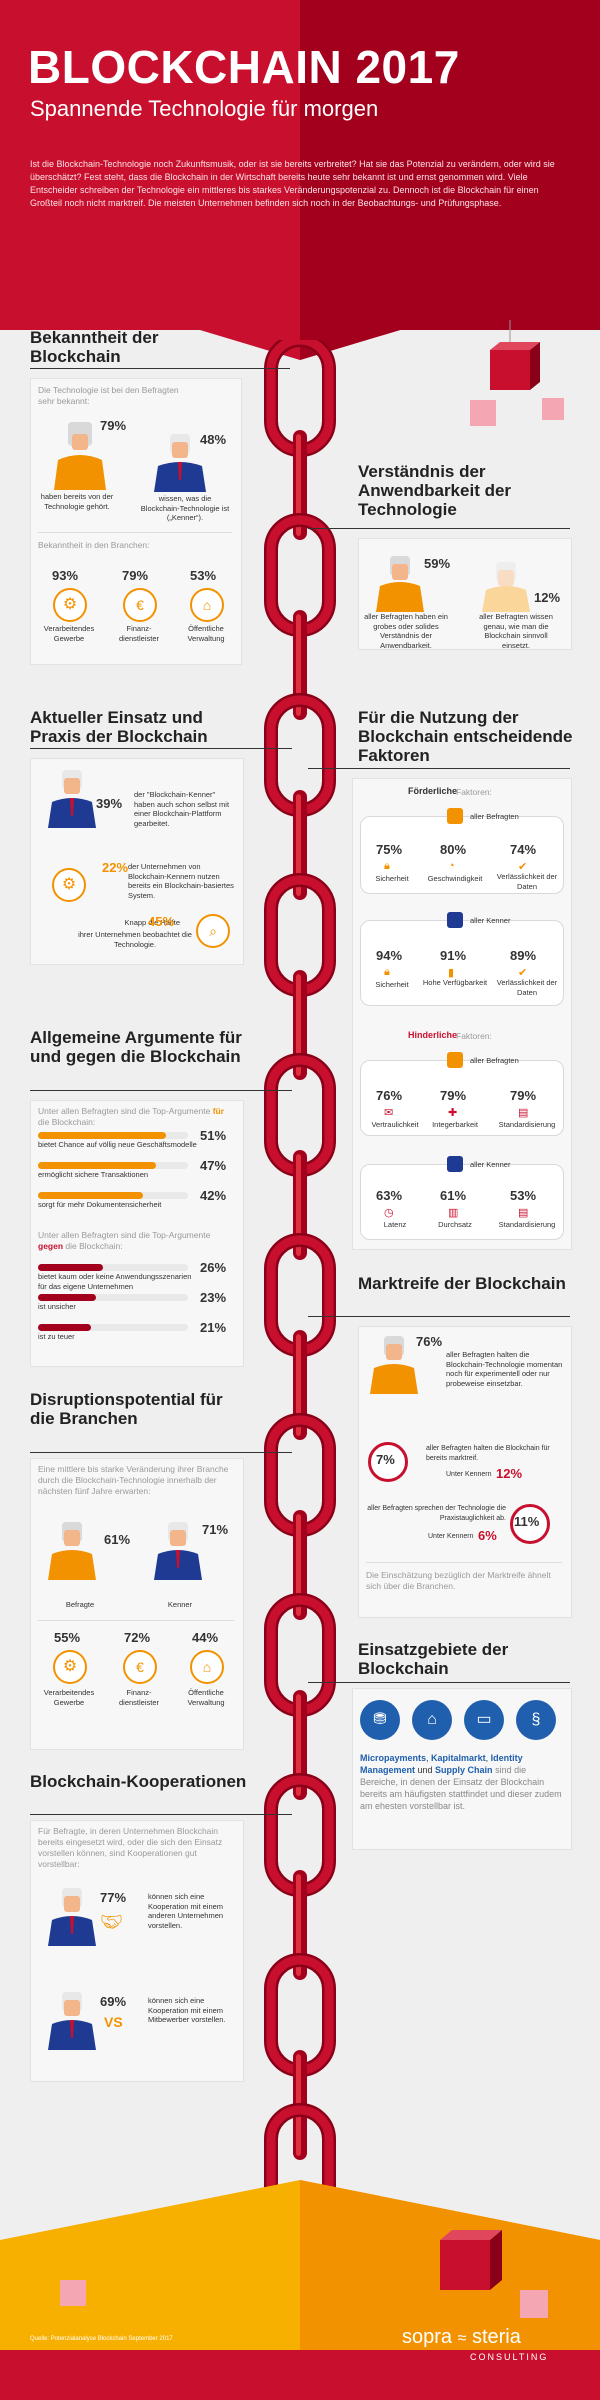 This screenshot has width=600, height=2400. I want to click on highlight: Identity Management, so click(441, 1764).